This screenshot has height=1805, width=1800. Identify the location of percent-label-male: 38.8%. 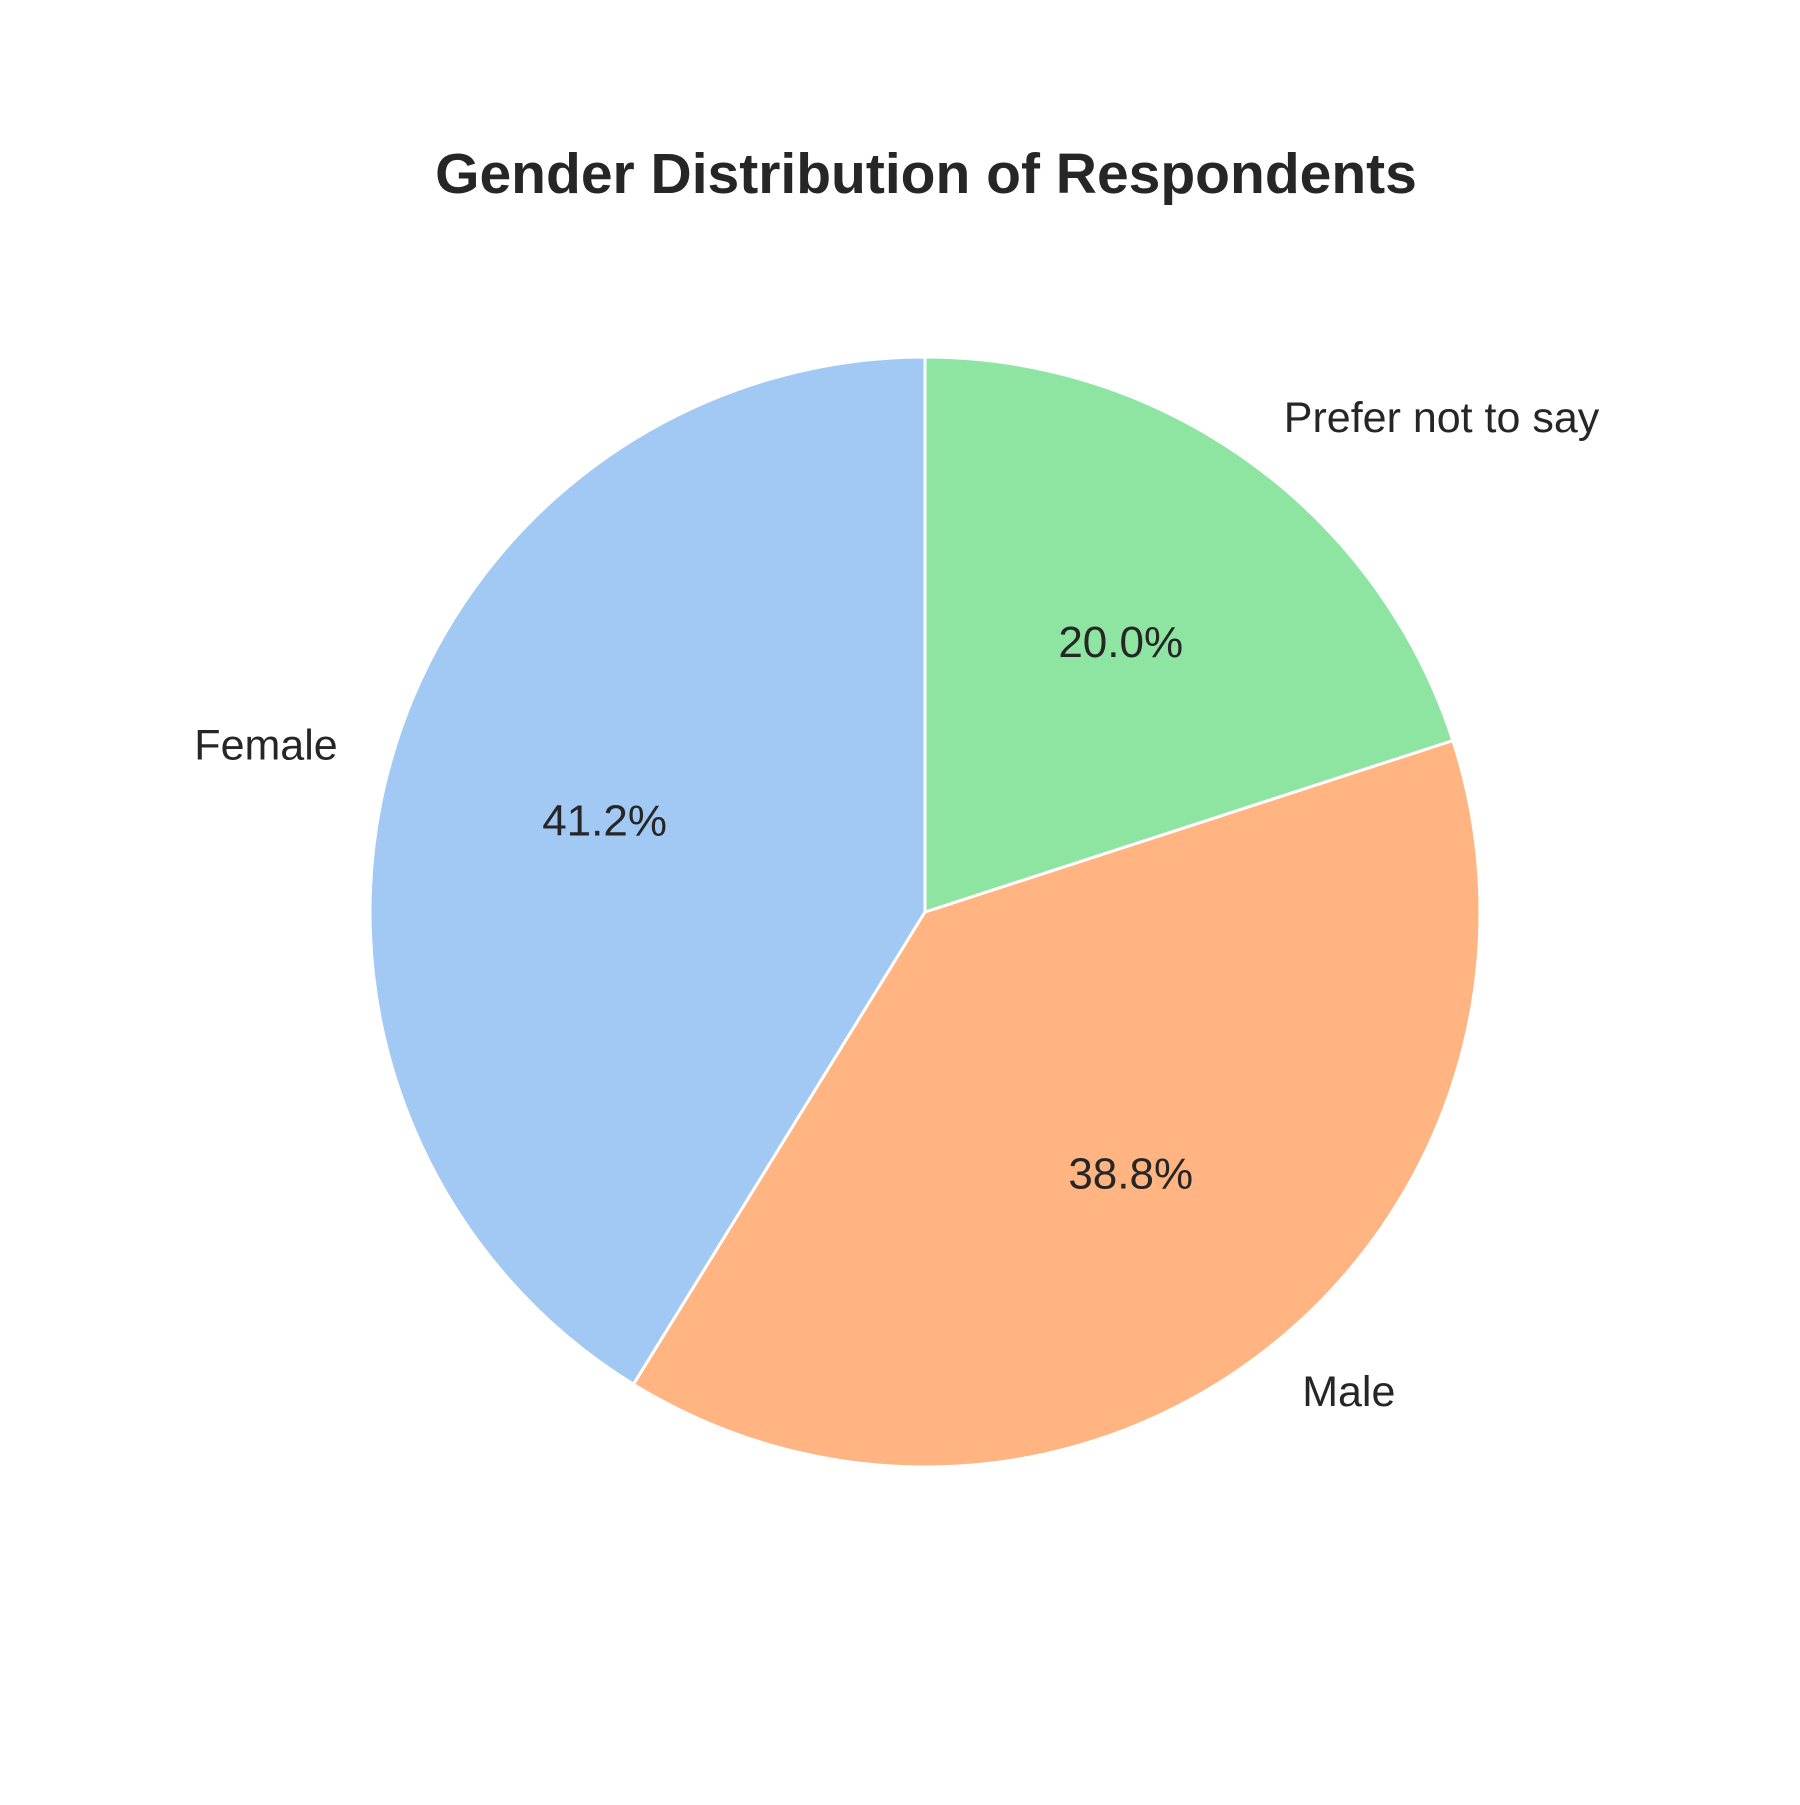
(1130, 1173).